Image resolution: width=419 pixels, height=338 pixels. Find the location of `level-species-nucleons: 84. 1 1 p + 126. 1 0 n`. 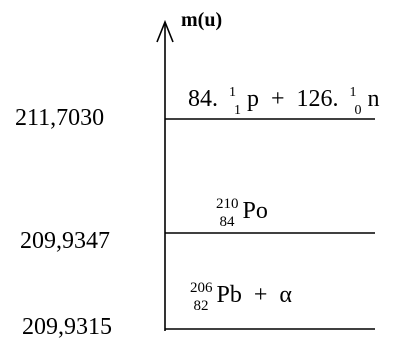

level-species-nucleons: 84. 1 1 p + 126. 1 0 n is located at coordinates (284, 98).